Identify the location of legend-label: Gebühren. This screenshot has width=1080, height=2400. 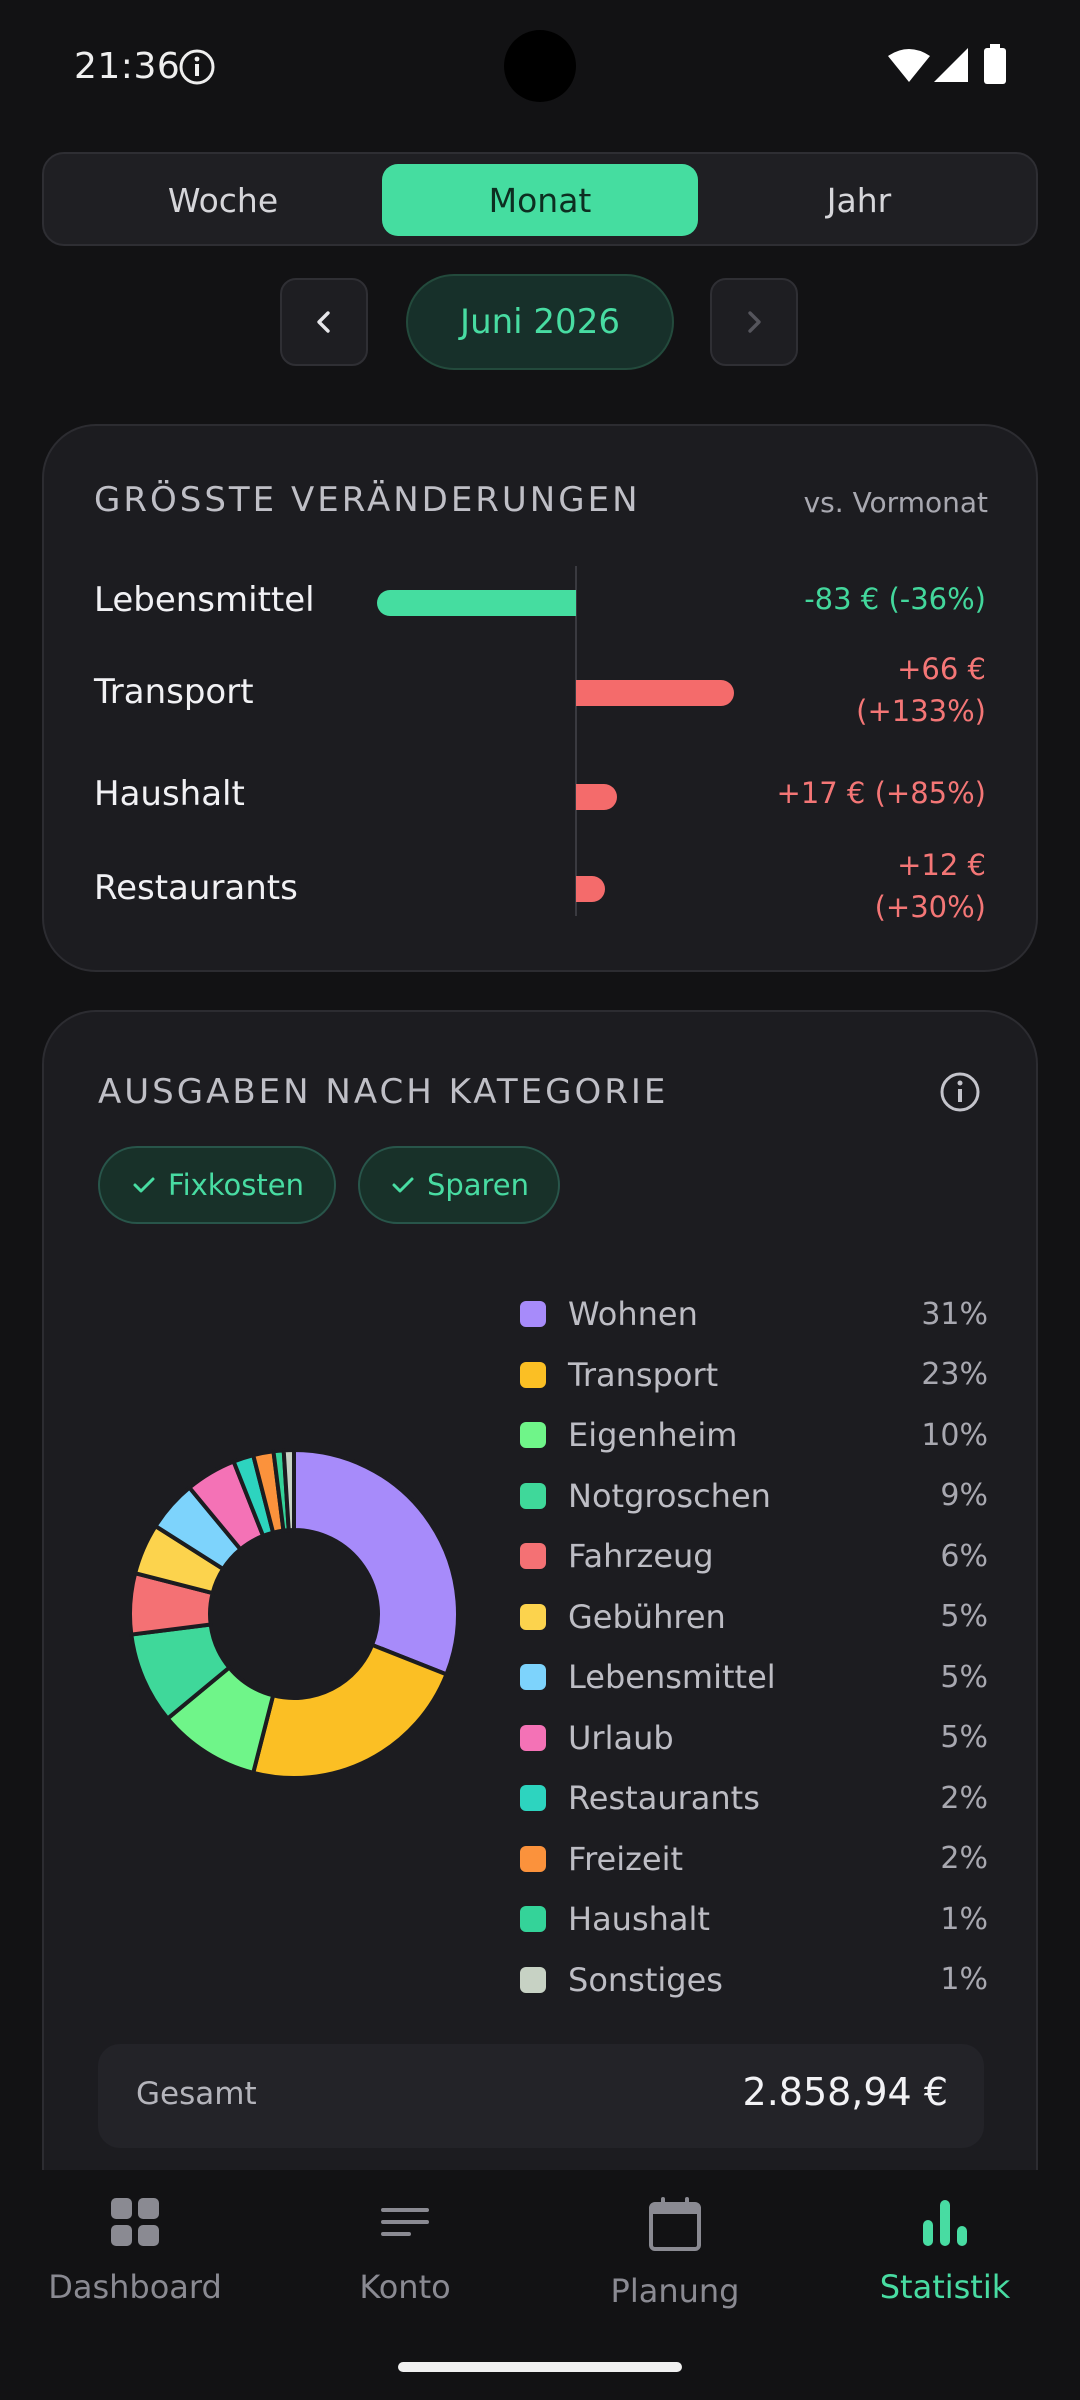
(647, 1616).